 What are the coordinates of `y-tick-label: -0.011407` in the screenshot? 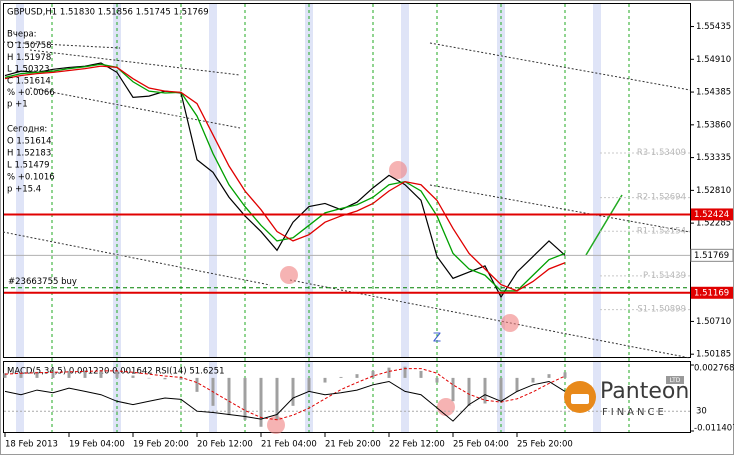 It's located at (714, 429).